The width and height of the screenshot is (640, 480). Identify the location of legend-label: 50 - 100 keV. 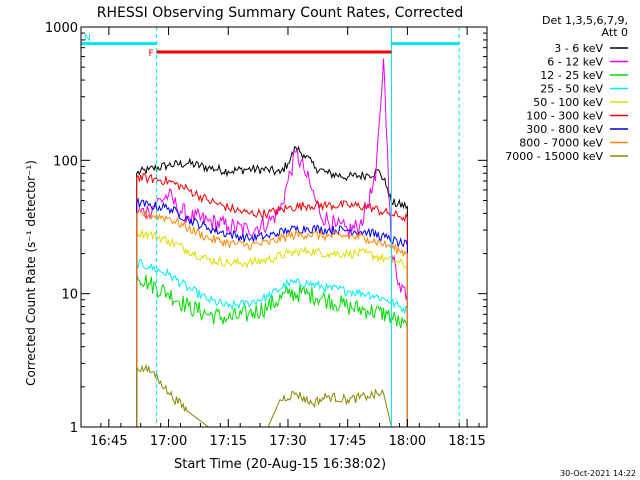
(568, 102).